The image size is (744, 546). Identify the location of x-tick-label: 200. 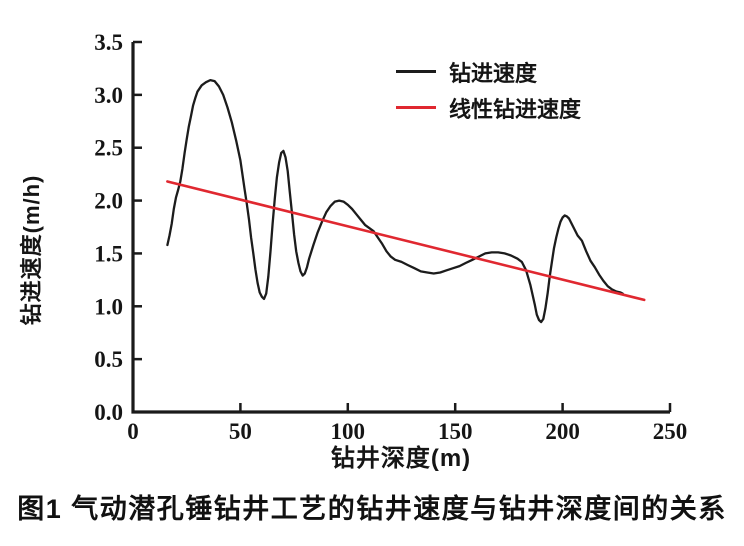
(562, 431).